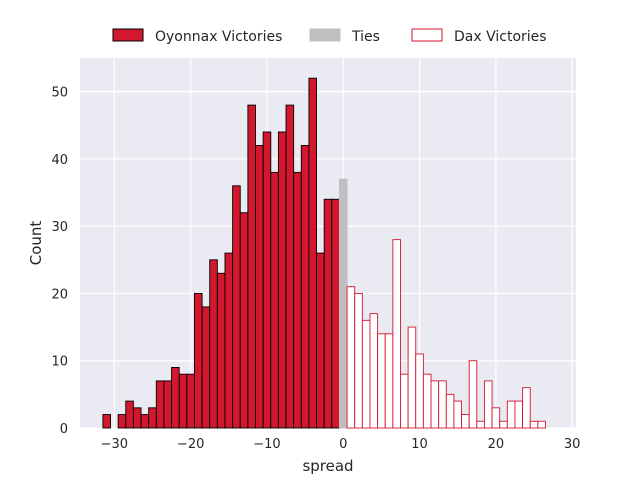 This screenshot has height=480, width=640. Describe the element at coordinates (114, 444) in the screenshot. I see `x-tick-label: −30` at that location.